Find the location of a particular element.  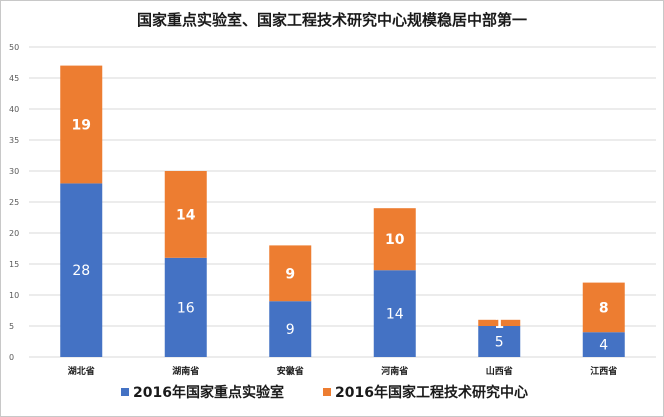

data-label: 4 is located at coordinates (603, 346).